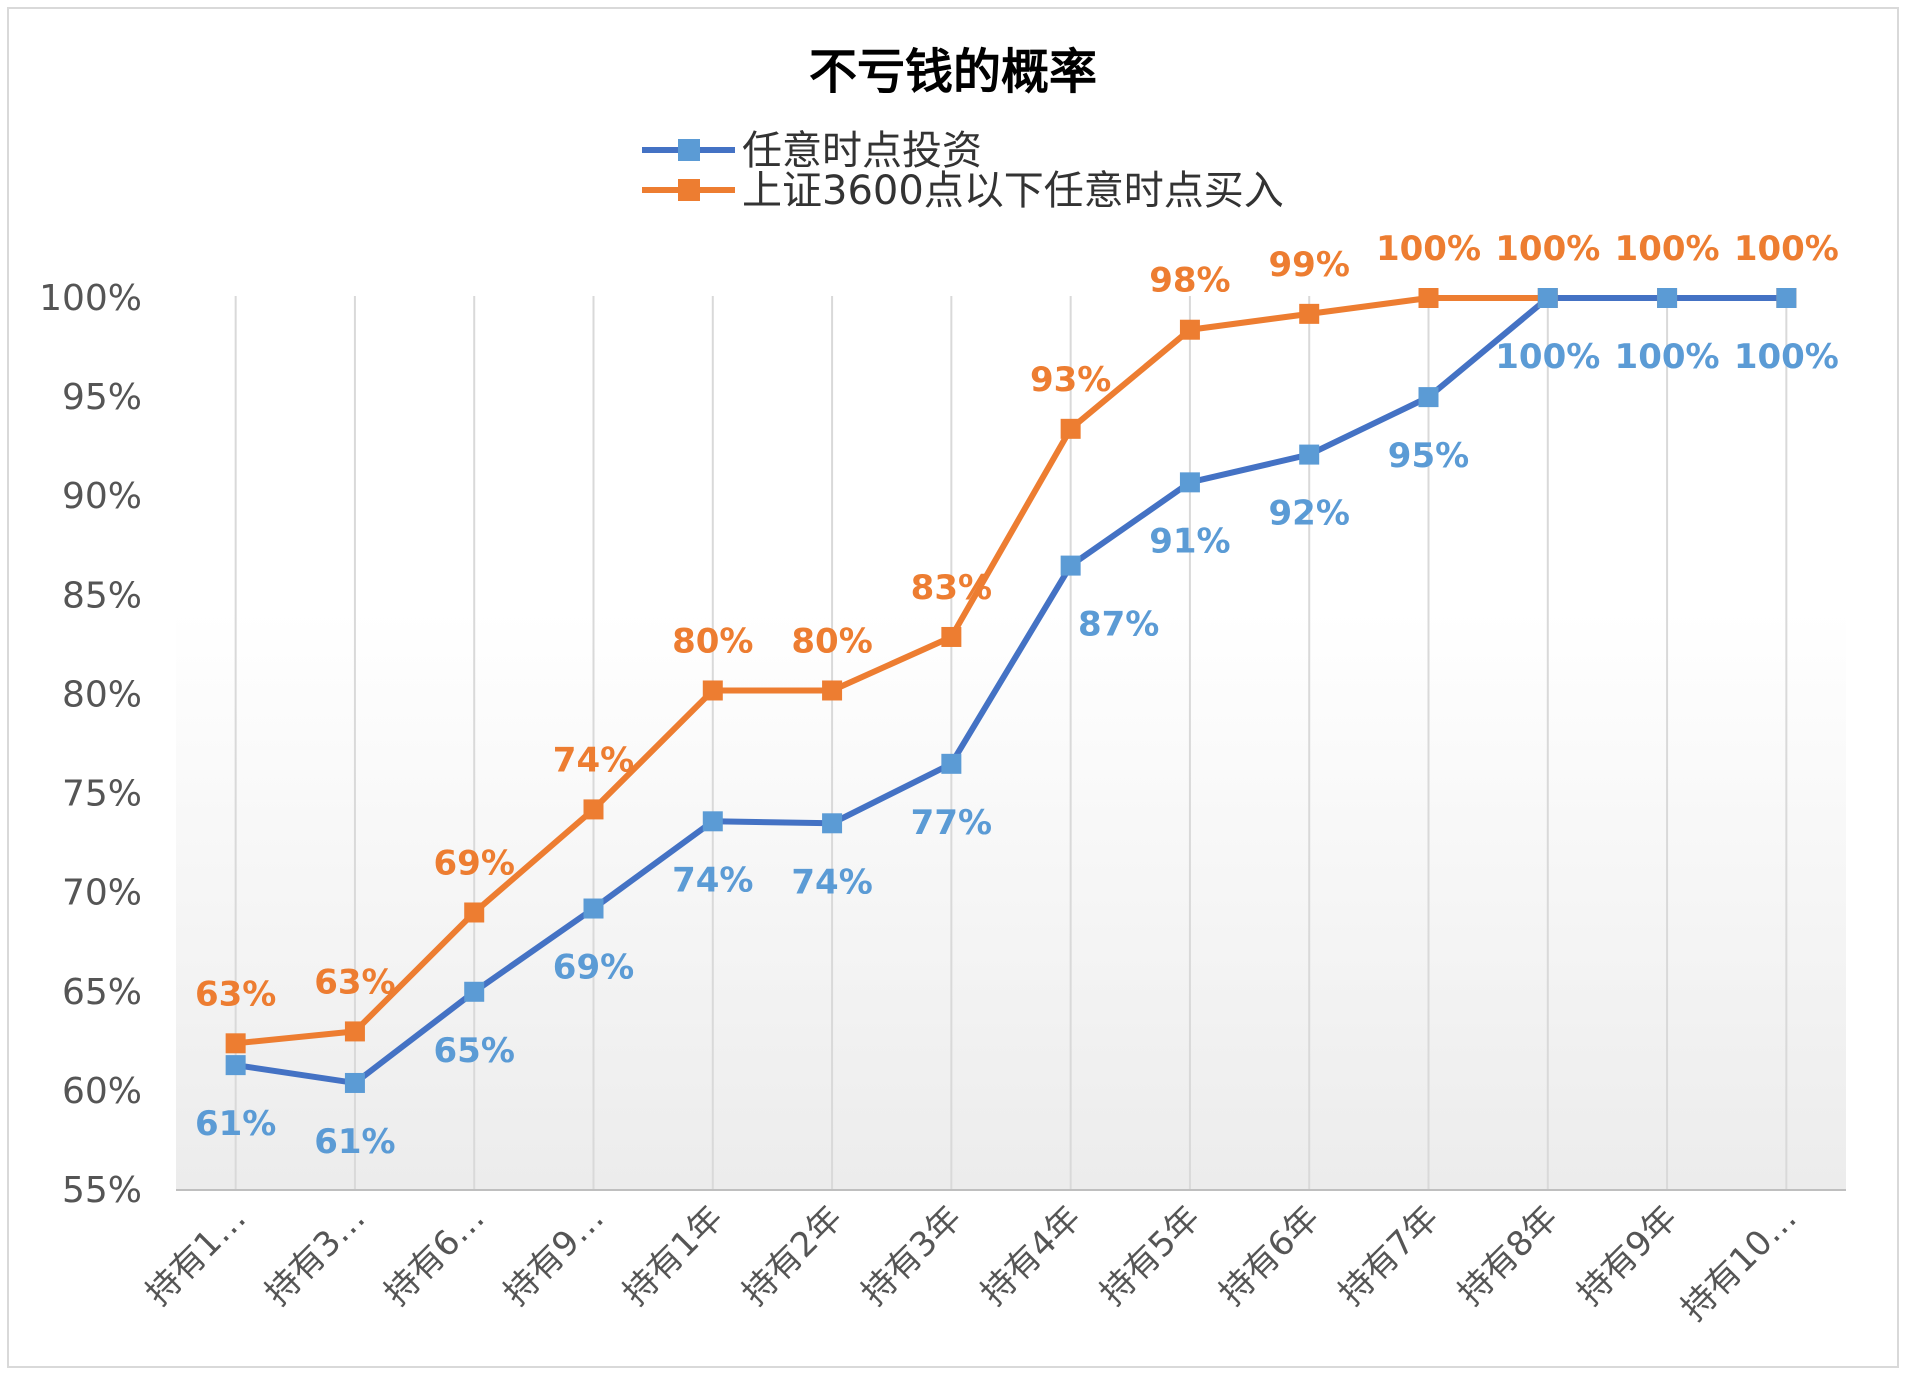 The image size is (1906, 1375). What do you see at coordinates (1309, 265) in the screenshot?
I see `data-label: 99%` at bounding box center [1309, 265].